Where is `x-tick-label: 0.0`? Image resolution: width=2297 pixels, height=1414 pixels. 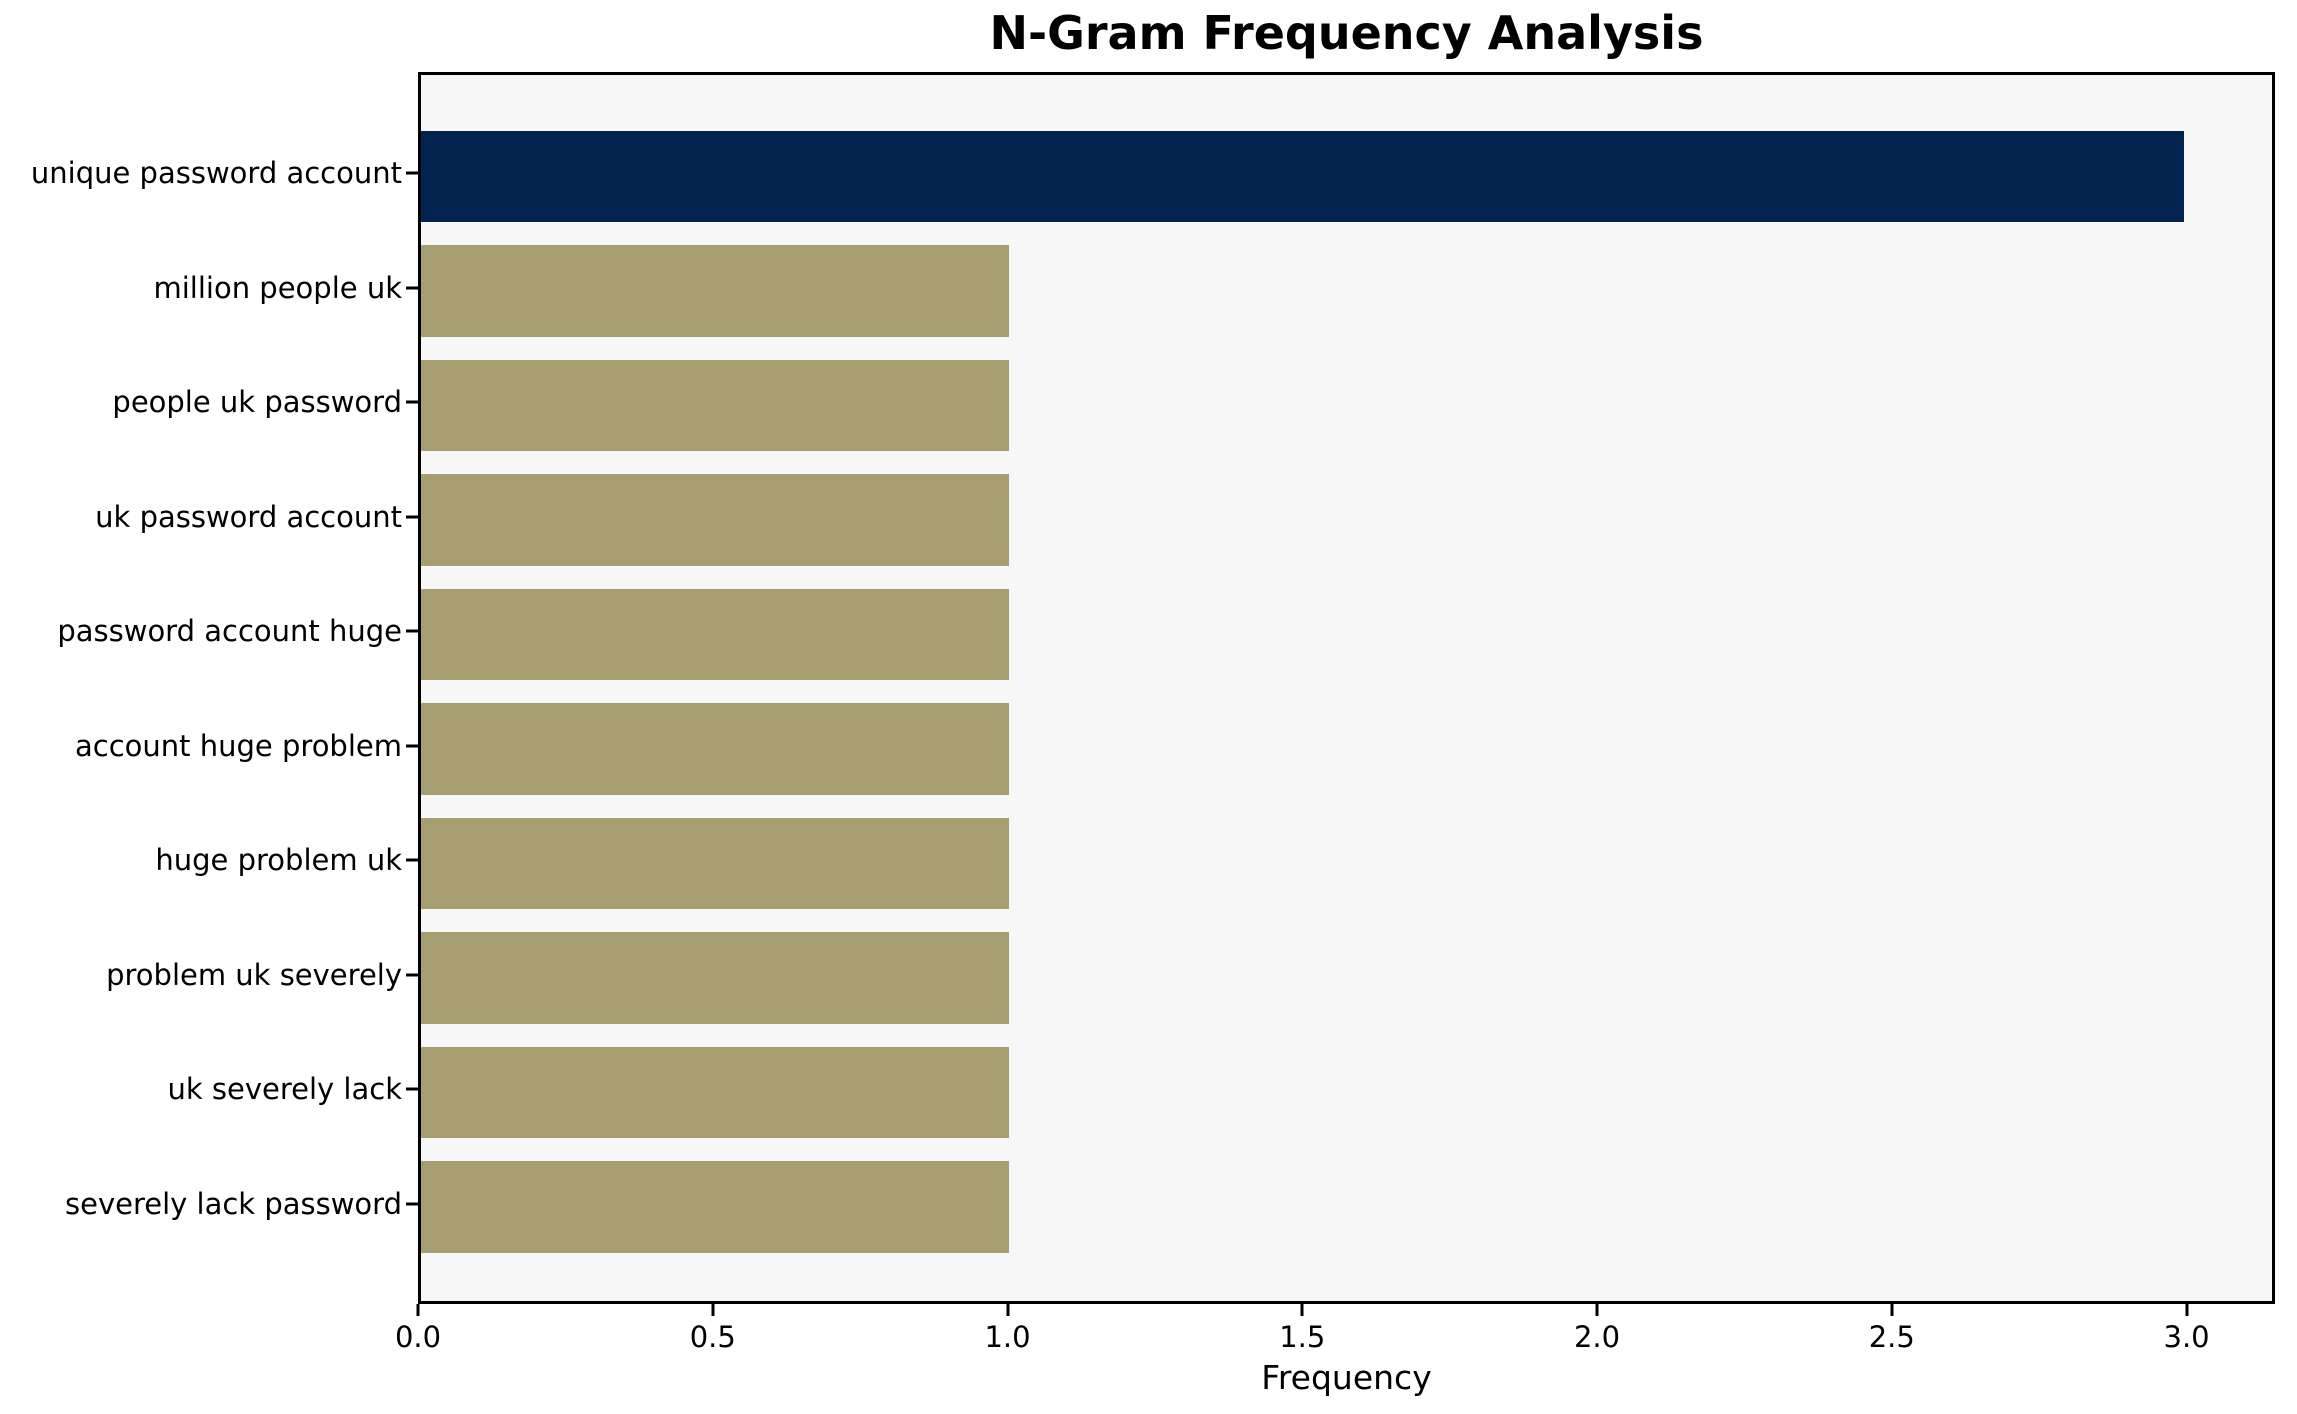
x-tick-label: 0.0 is located at coordinates (418, 1337).